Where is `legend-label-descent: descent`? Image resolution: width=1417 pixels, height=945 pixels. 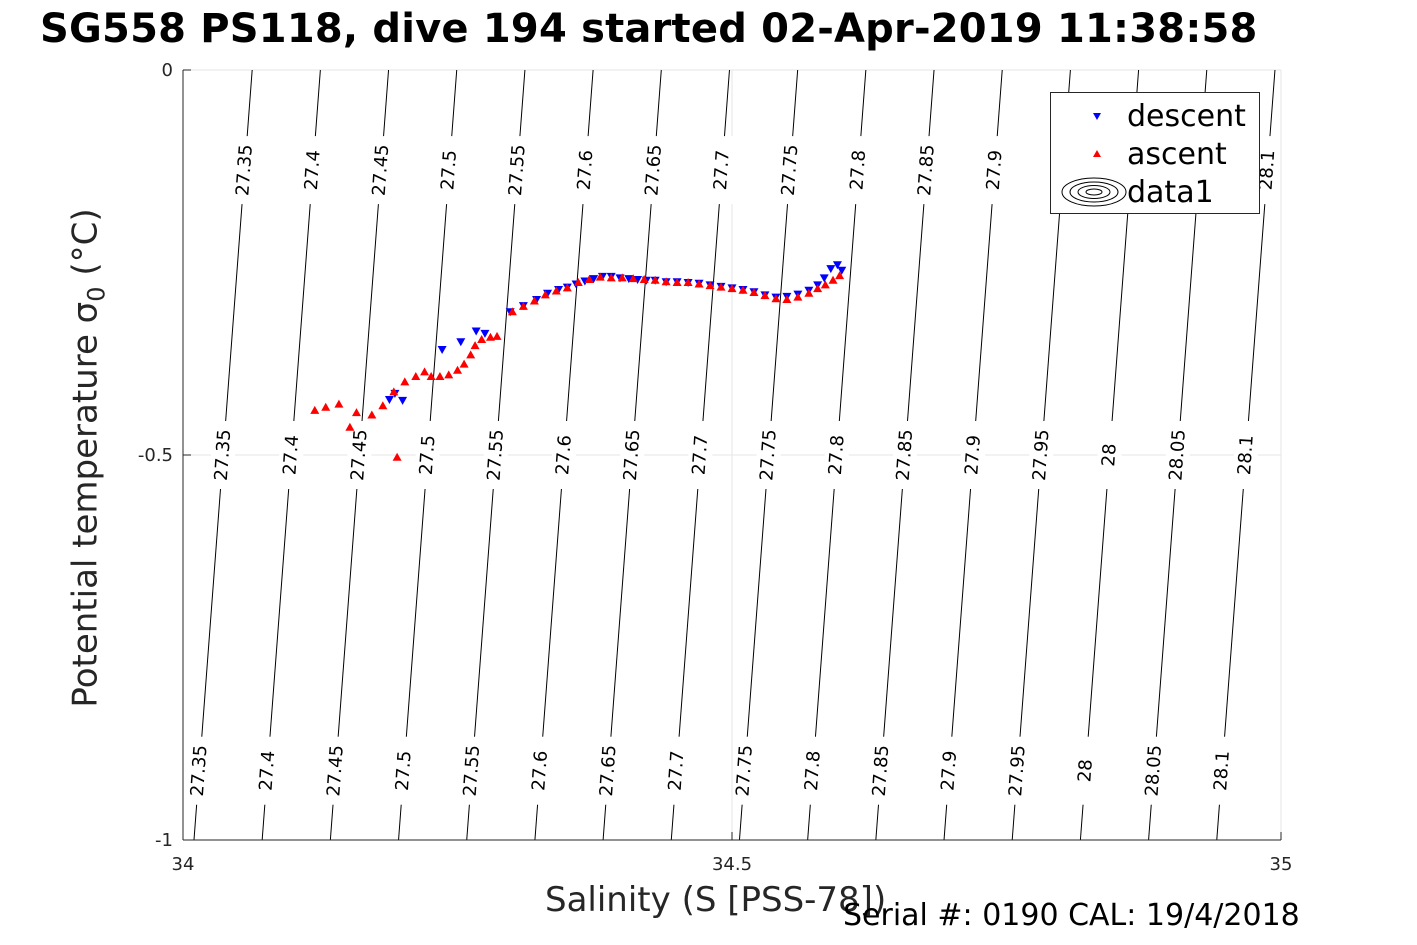
legend-label-descent: descent is located at coordinates (1186, 116).